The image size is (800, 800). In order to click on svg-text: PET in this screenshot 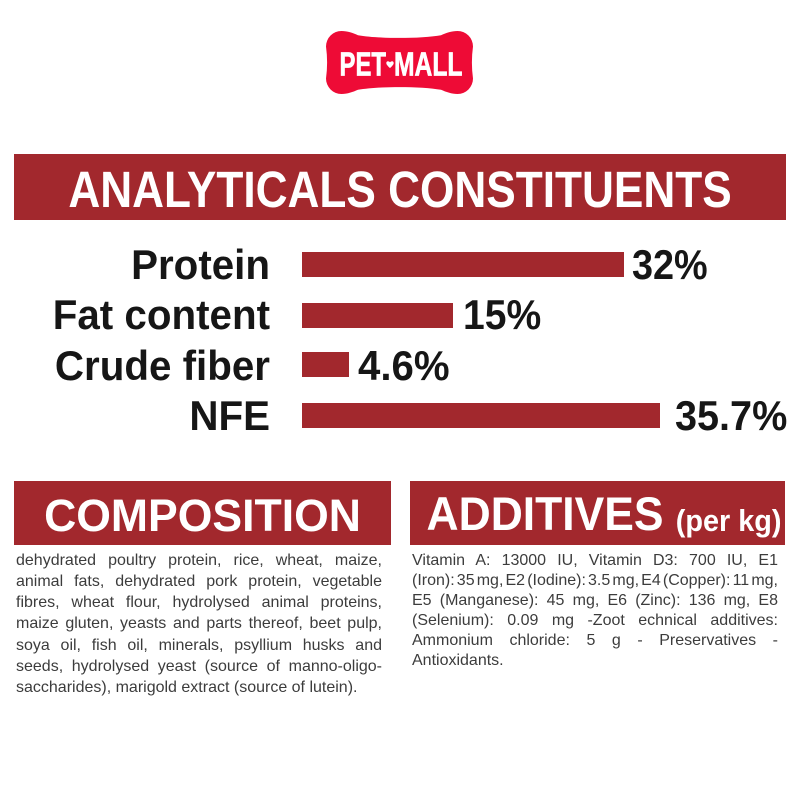, I will do `click(363, 64)`.